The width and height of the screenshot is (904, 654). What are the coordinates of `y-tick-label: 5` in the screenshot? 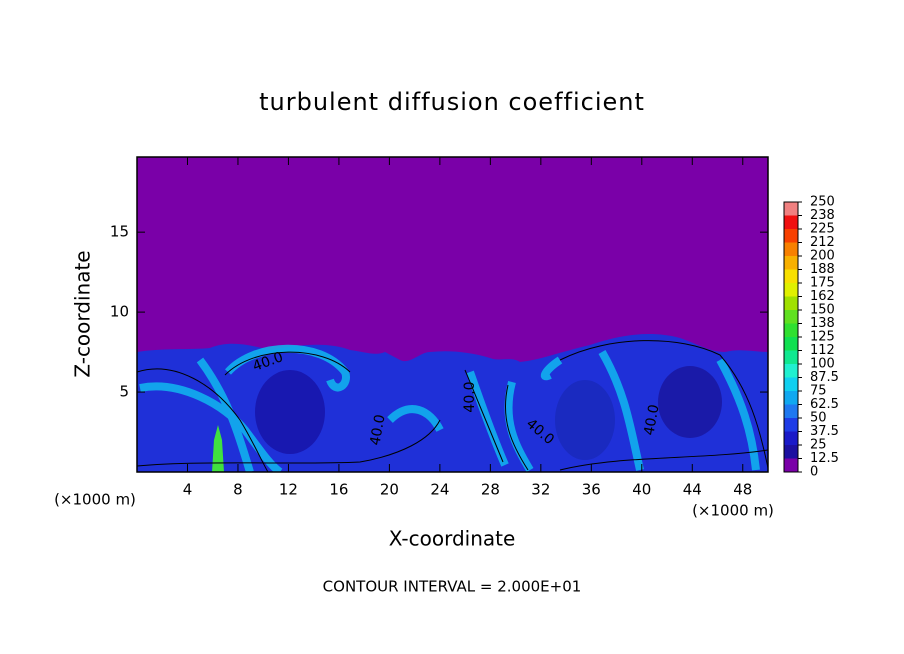 It's located at (124, 392).